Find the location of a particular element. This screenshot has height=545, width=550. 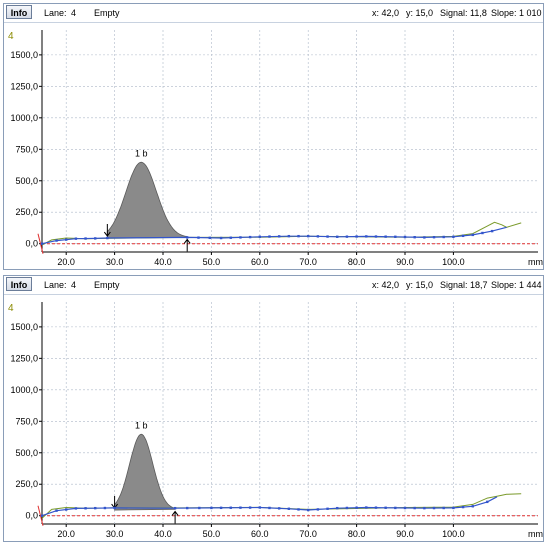

lane-label: Lane: is located at coordinates (55, 13).